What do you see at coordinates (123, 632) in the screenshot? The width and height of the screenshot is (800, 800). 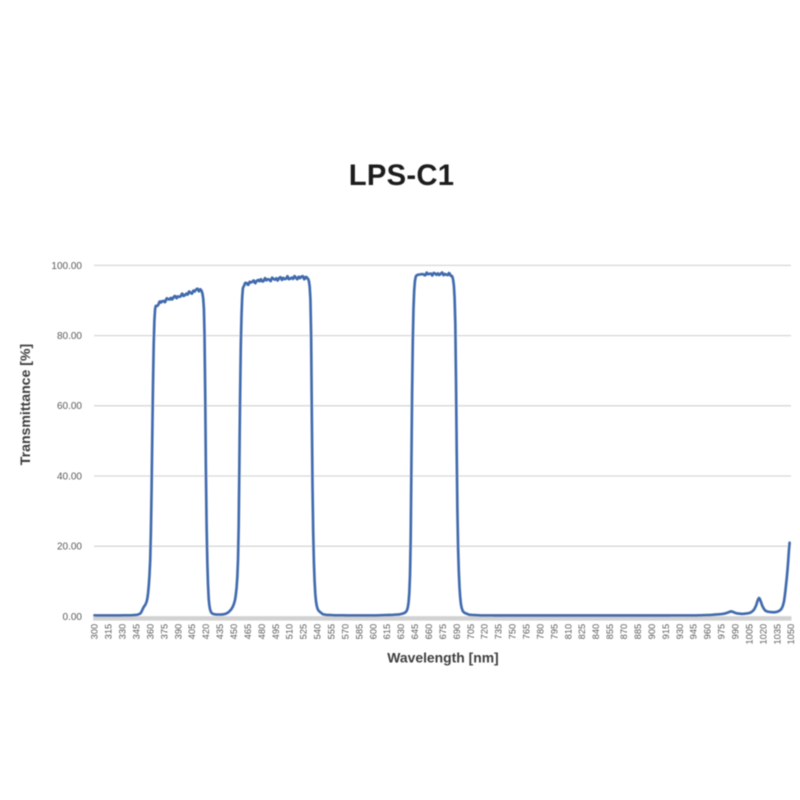 I see `svg-text: 330` at bounding box center [123, 632].